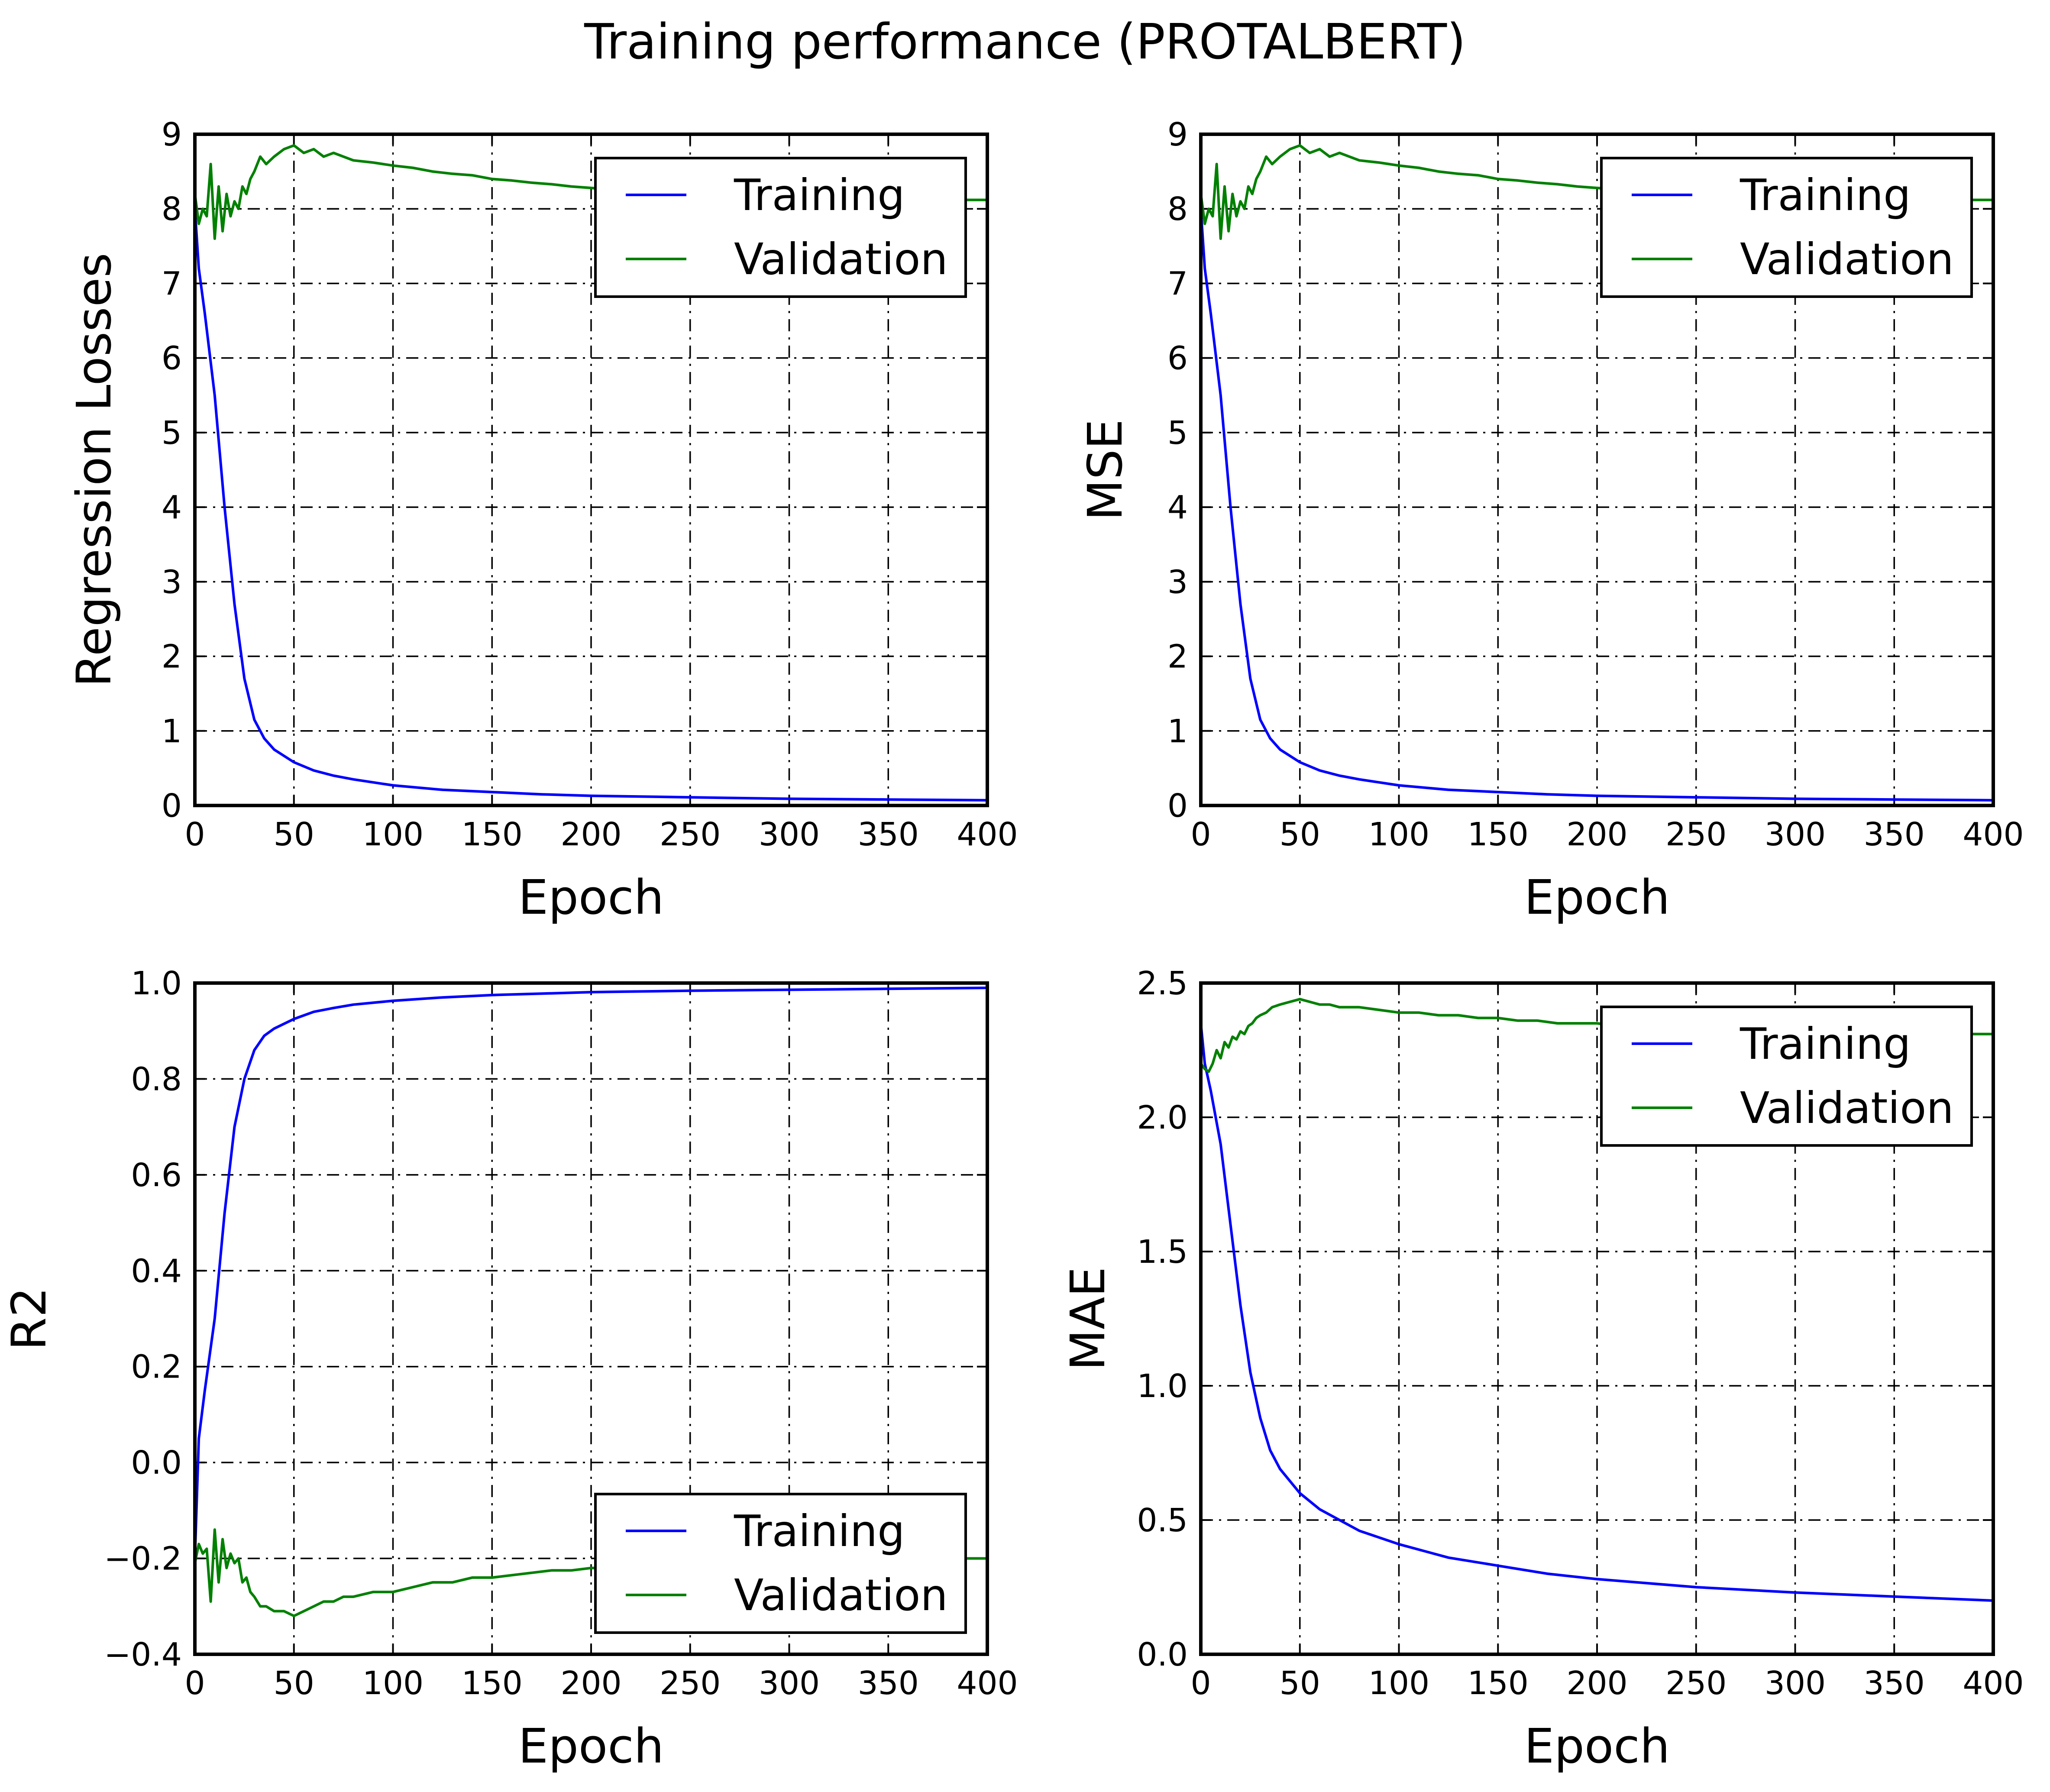 The image size is (2050, 1792). Describe the element at coordinates (156, 1175) in the screenshot. I see `y-tick-label: 0.6` at that location.